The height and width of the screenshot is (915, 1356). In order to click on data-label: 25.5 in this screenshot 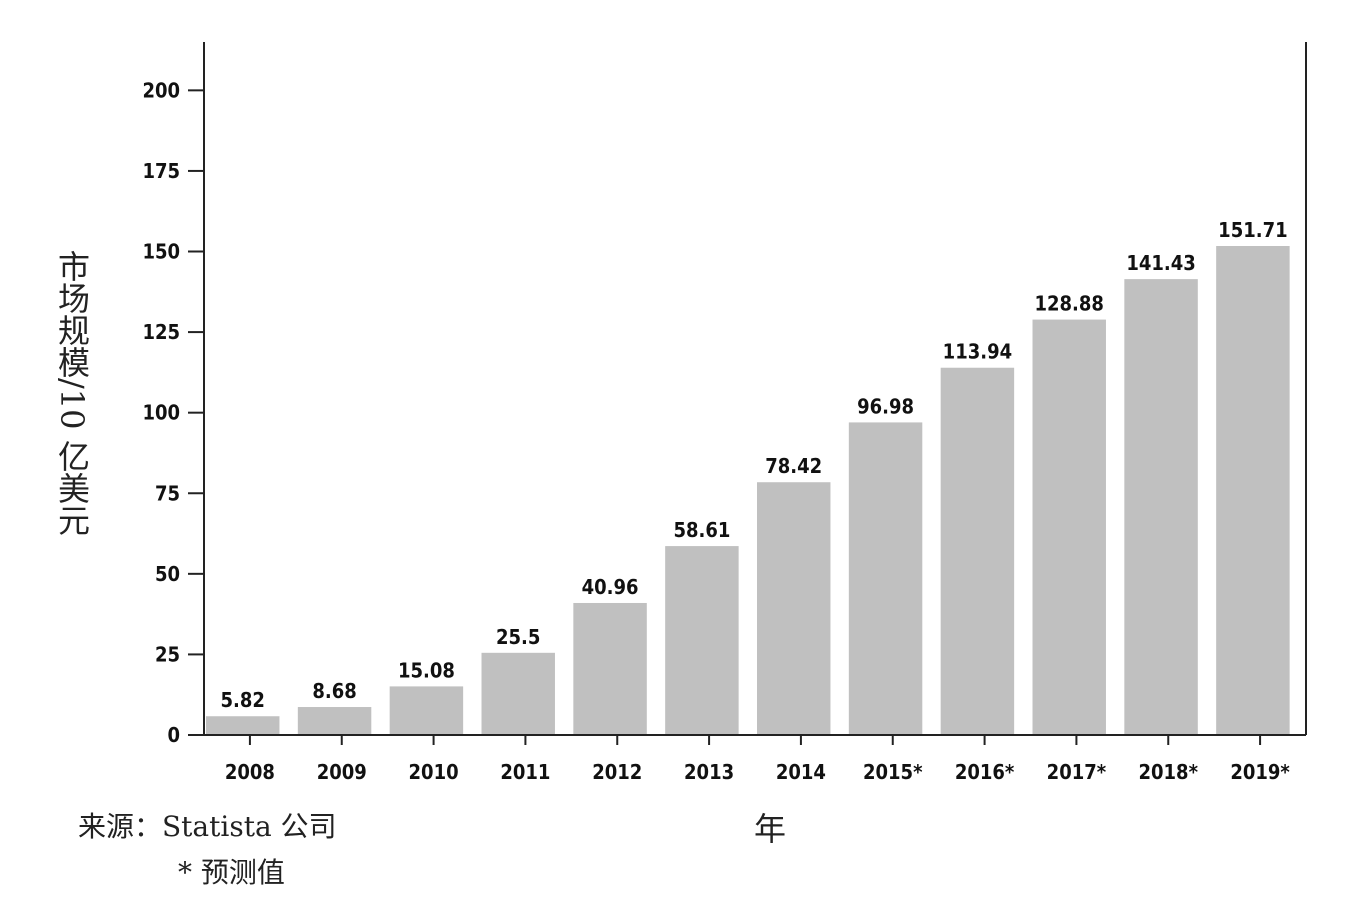, I will do `click(518, 637)`.